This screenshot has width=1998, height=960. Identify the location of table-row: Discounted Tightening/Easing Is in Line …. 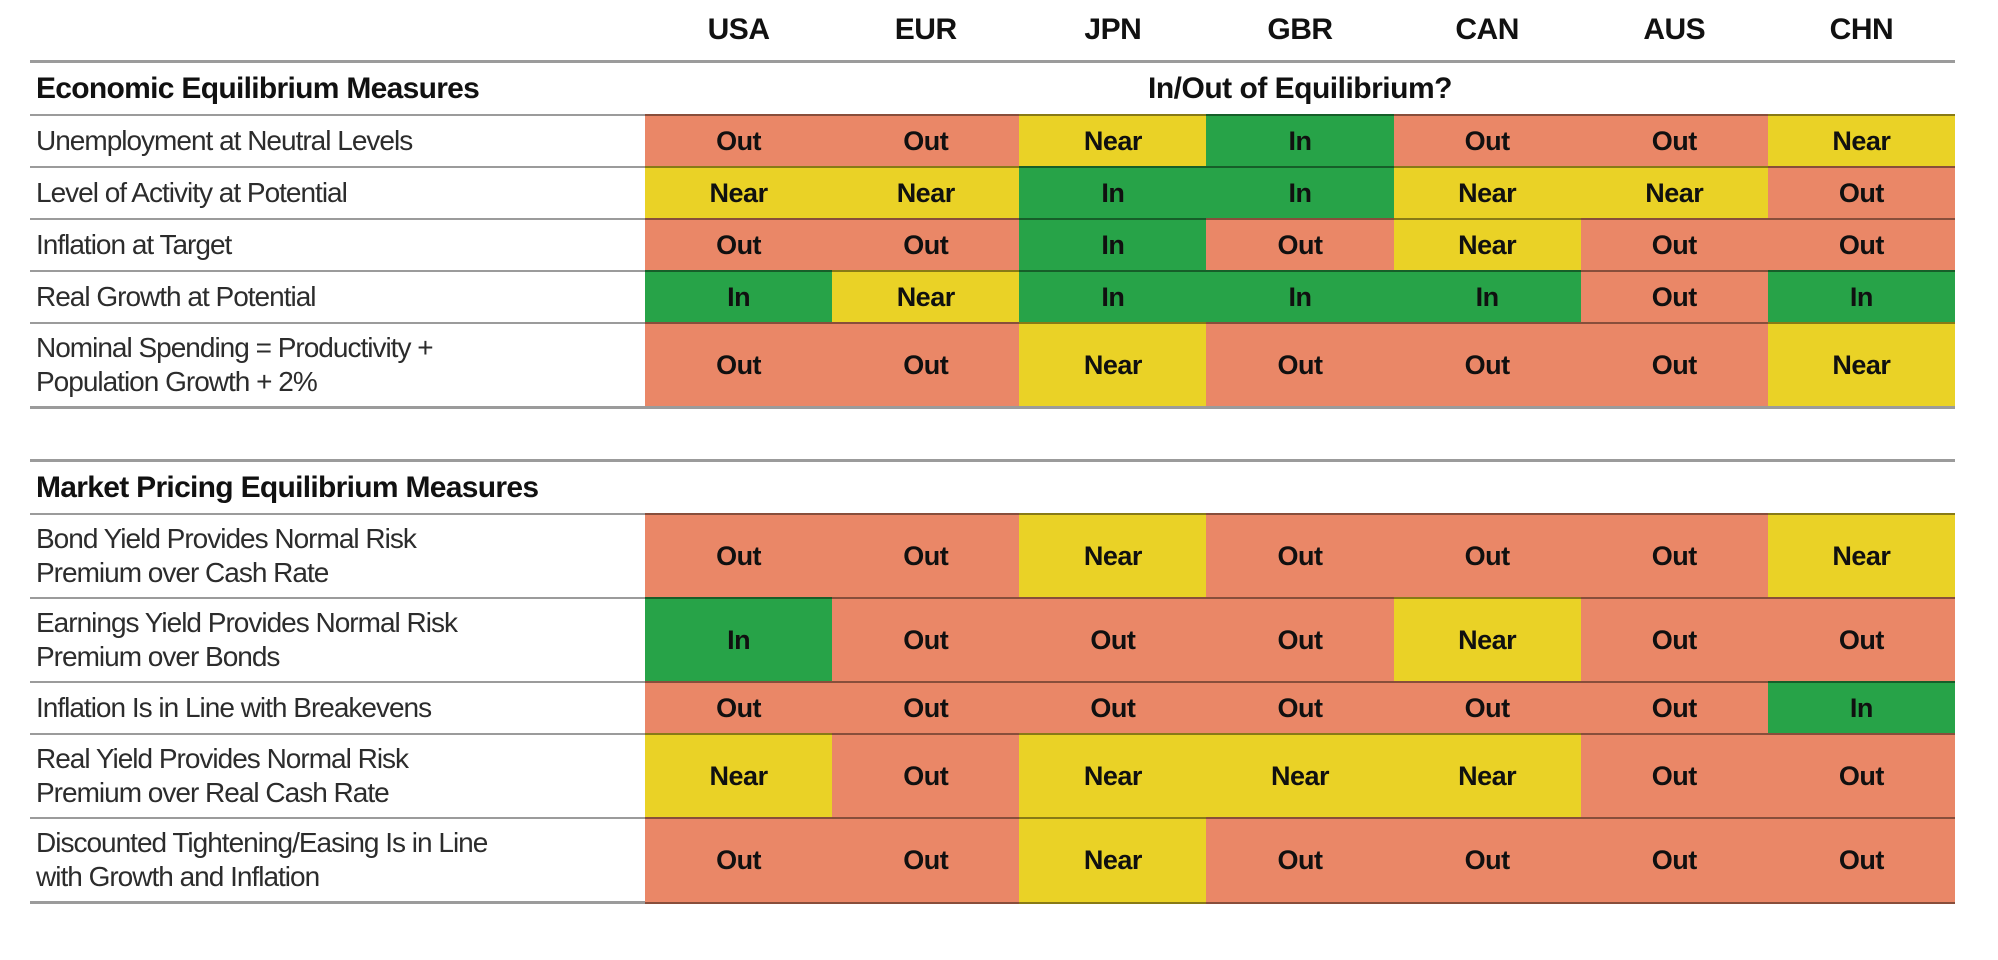
(992, 860).